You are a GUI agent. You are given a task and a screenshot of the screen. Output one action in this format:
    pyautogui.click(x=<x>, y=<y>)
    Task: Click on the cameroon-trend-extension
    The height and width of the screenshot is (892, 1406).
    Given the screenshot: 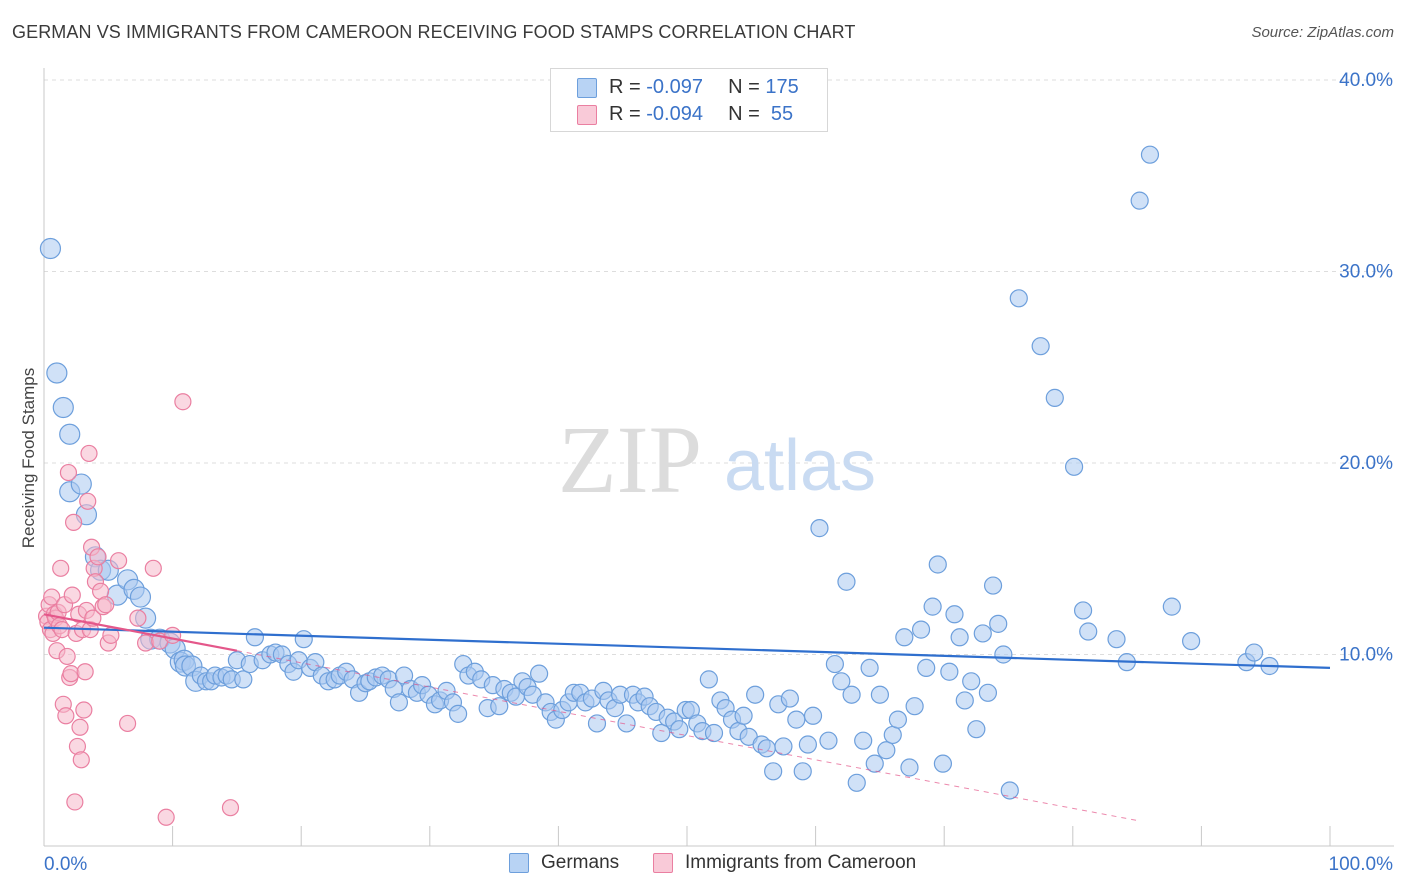 What is the action you would take?
    pyautogui.click(x=687, y=735)
    